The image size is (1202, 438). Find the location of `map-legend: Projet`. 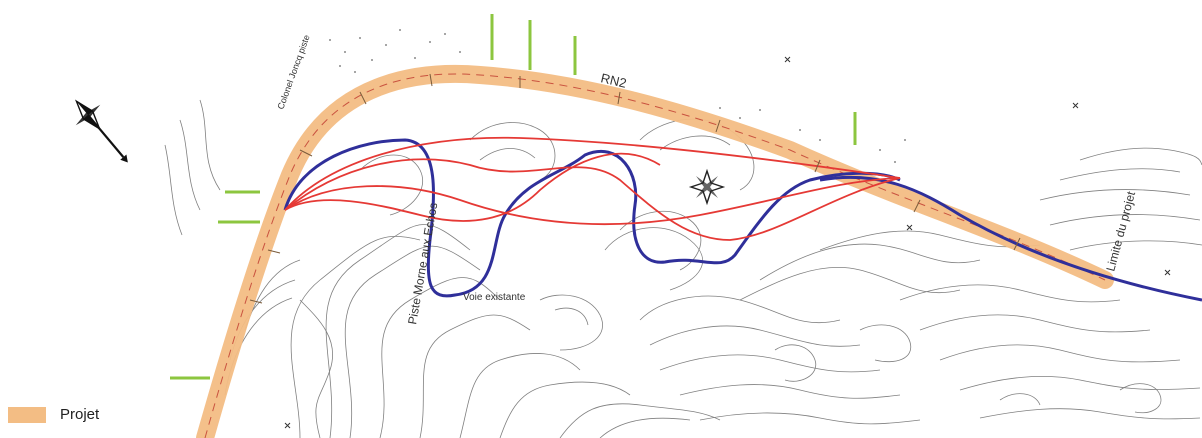

map-legend: Projet is located at coordinates (53, 414).